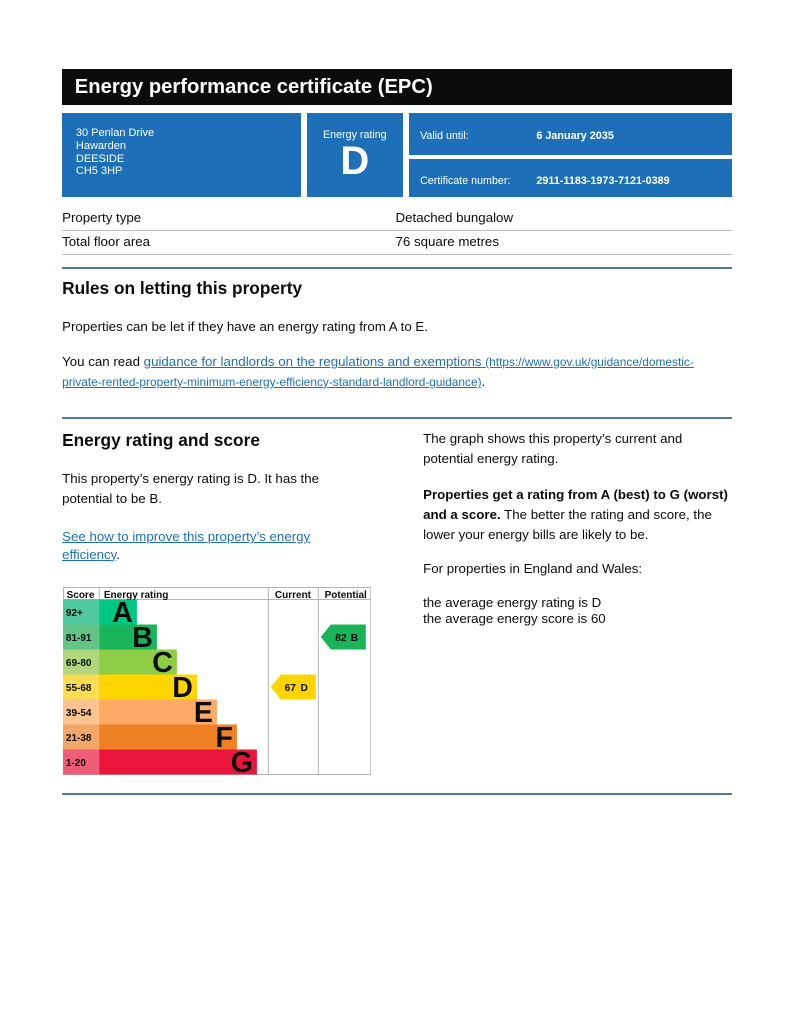  Describe the element at coordinates (78, 638) in the screenshot. I see `svg-text: 81-91` at that location.